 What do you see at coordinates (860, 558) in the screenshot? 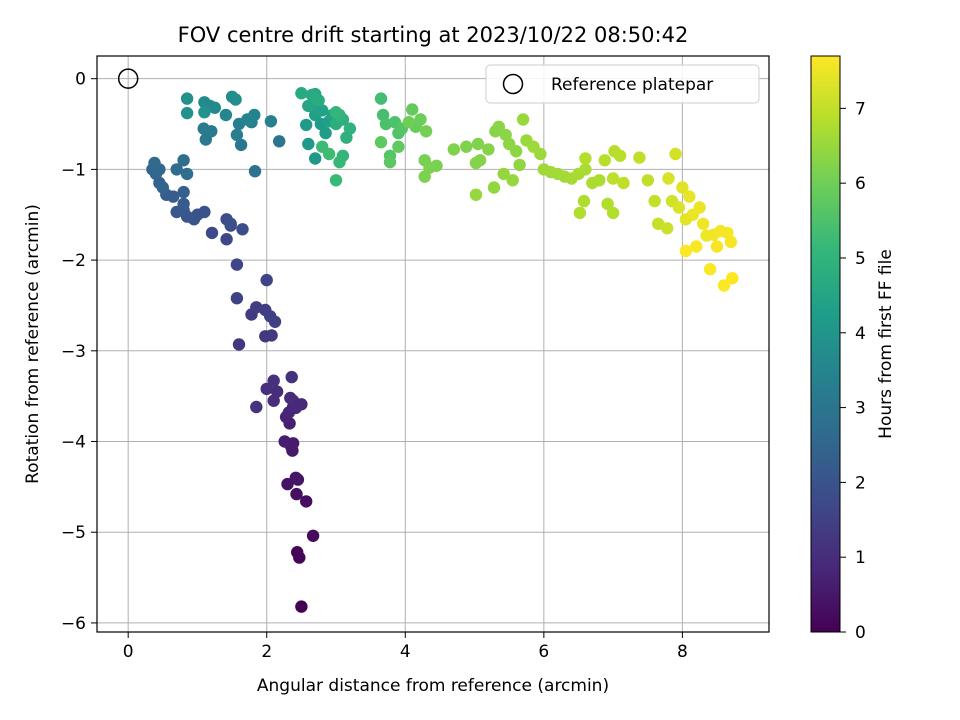
I see `colorbar-tick-label: 1` at bounding box center [860, 558].